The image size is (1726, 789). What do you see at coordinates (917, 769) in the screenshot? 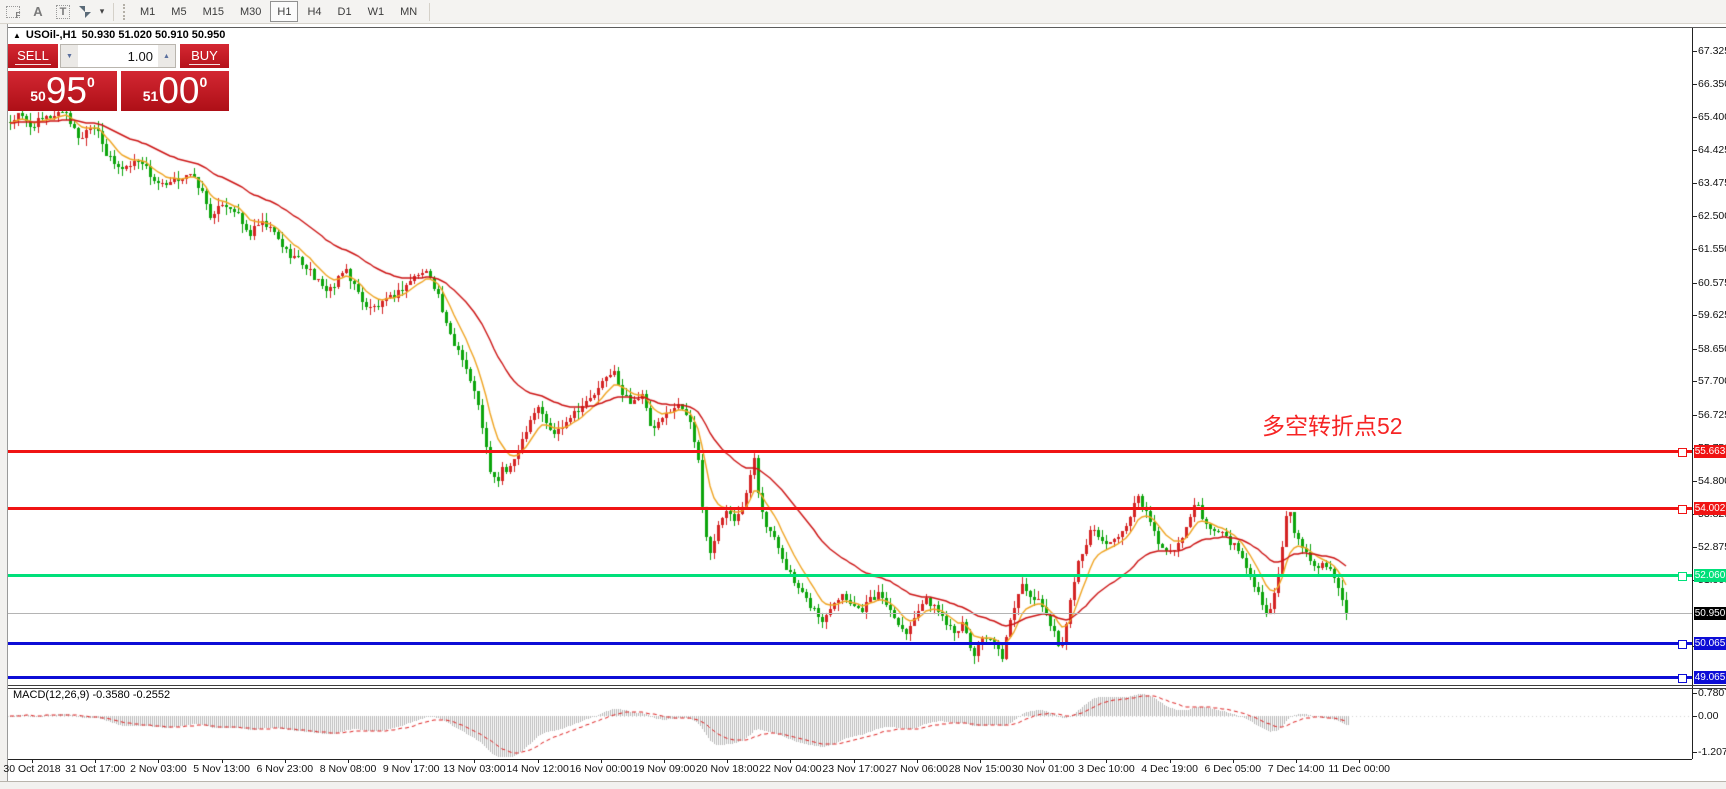
I see `time-axis-label: 27 Nov 06:00` at bounding box center [917, 769].